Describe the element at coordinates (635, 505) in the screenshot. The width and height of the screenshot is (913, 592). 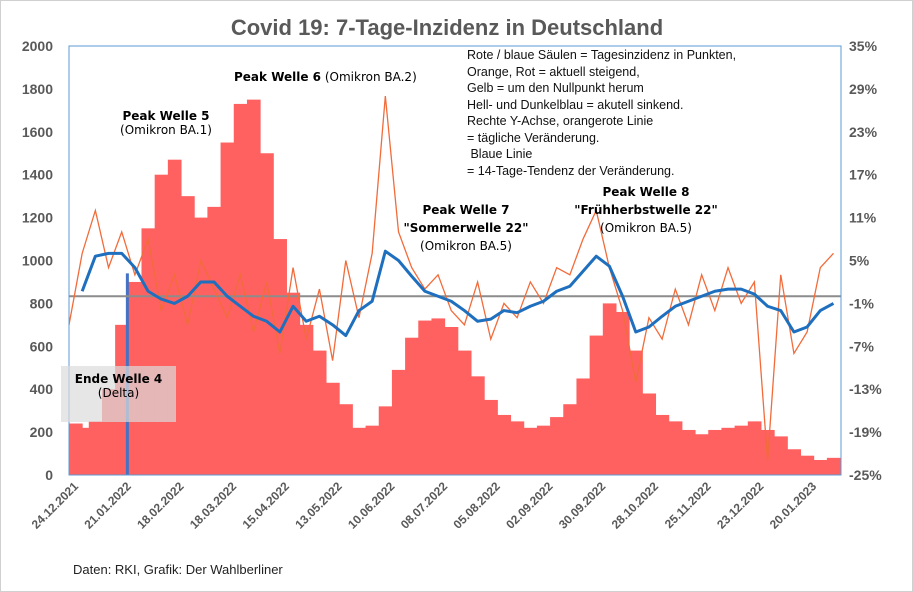
I see `x-tick-label: 28.10.2022` at that location.